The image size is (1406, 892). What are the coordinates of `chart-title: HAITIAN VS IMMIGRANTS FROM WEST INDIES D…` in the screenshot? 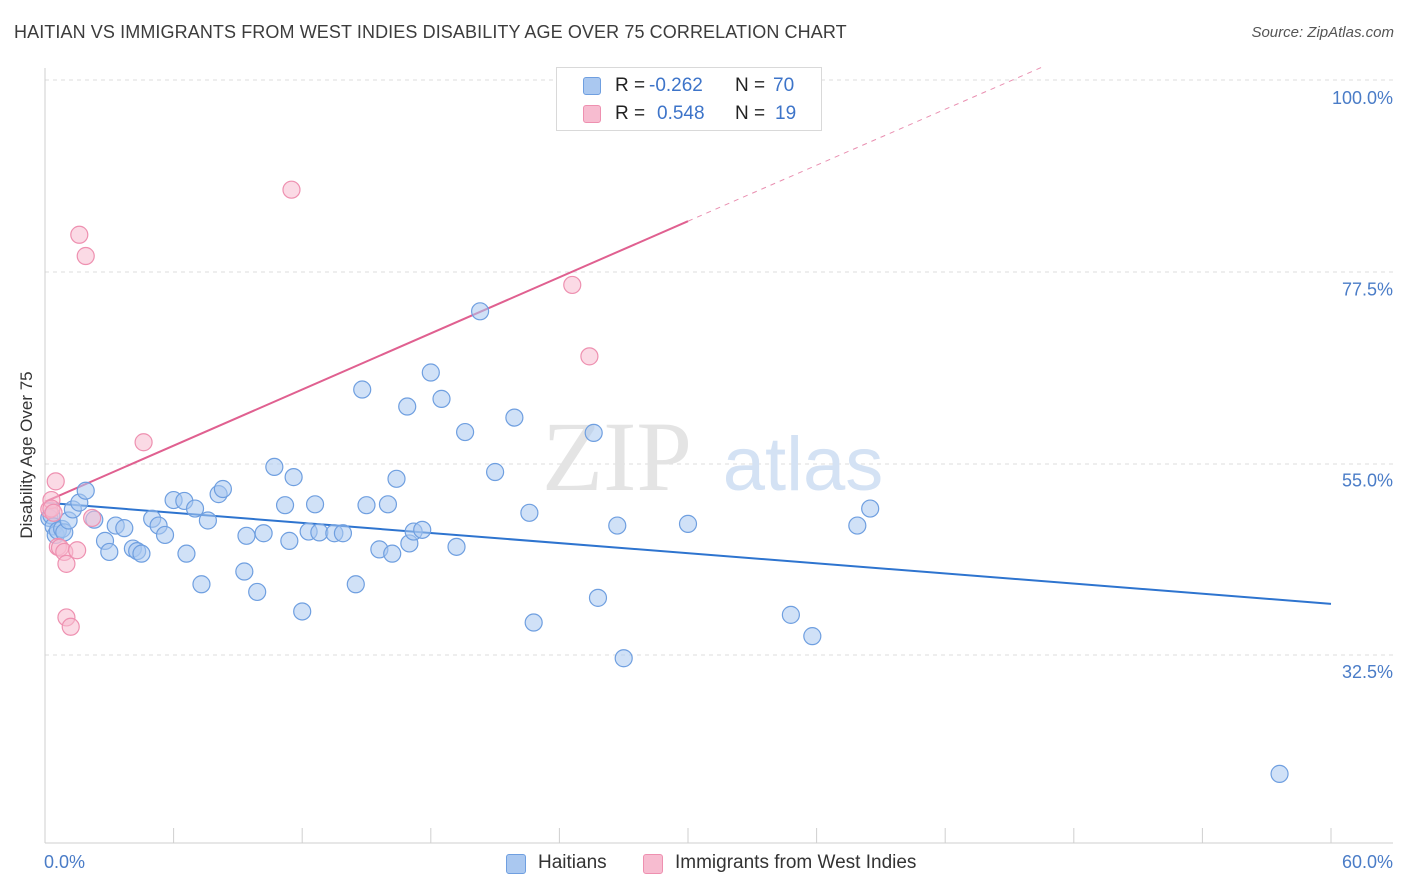 It's located at (430, 32).